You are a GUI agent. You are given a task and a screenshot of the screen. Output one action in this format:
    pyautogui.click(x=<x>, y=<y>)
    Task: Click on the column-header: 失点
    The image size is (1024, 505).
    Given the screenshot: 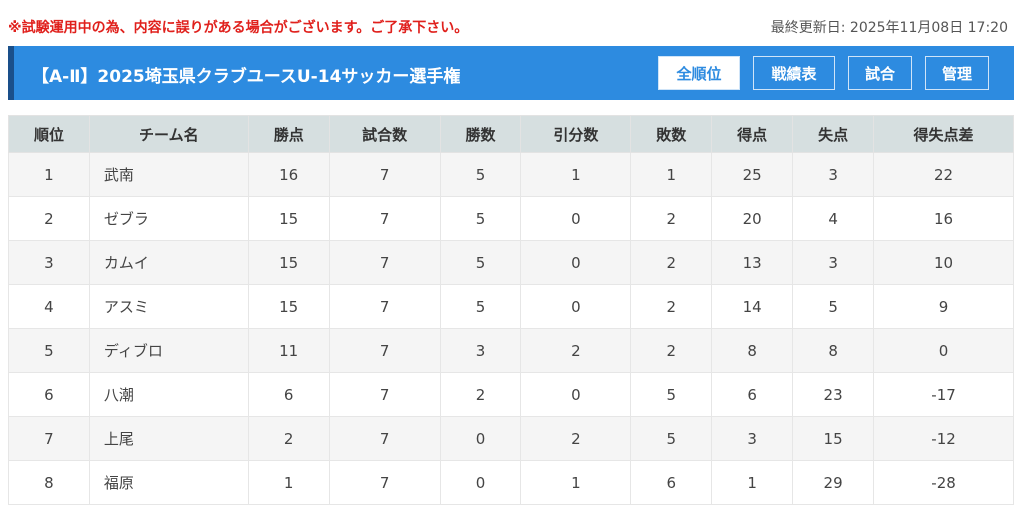 What is the action you would take?
    pyautogui.click(x=833, y=134)
    